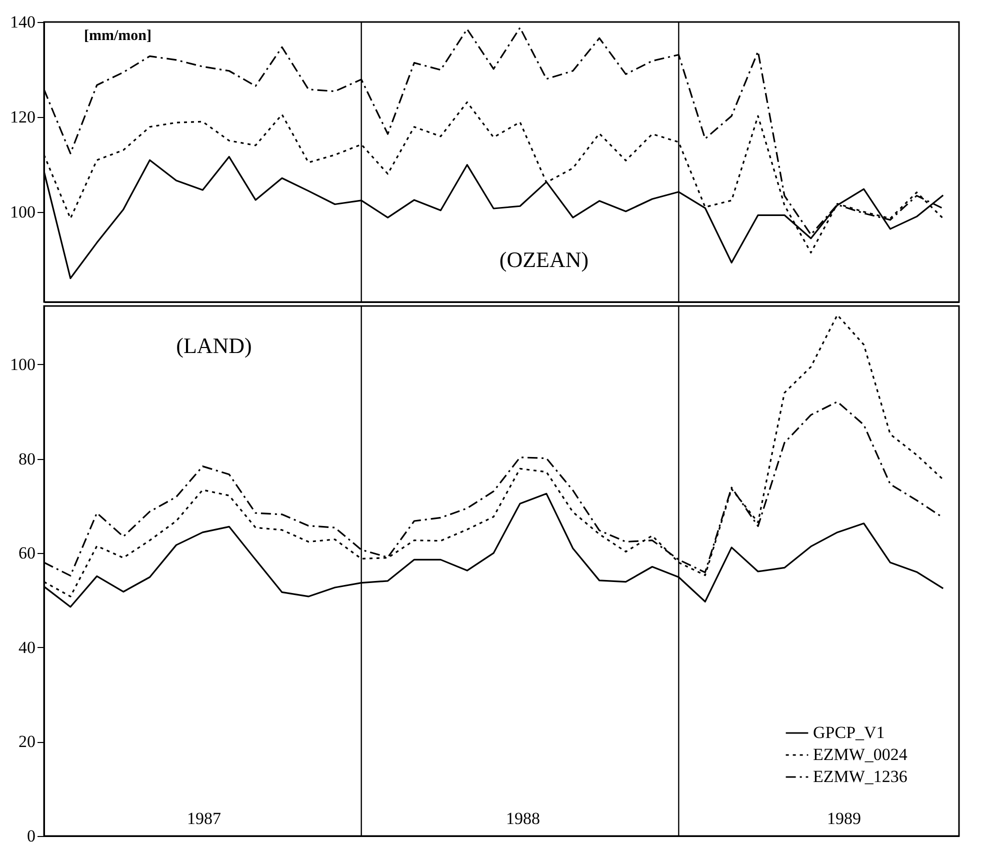 Image resolution: width=988 pixels, height=864 pixels. I want to click on y-tick-label: 80, so click(27, 458).